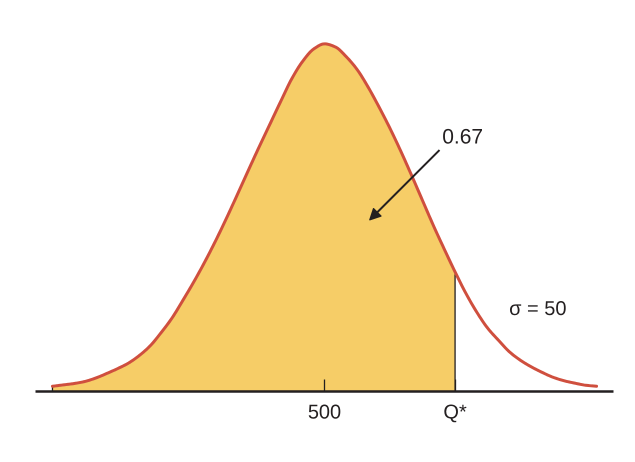 The width and height of the screenshot is (635, 462). I want to click on annotation: σ = 50, so click(537, 309).